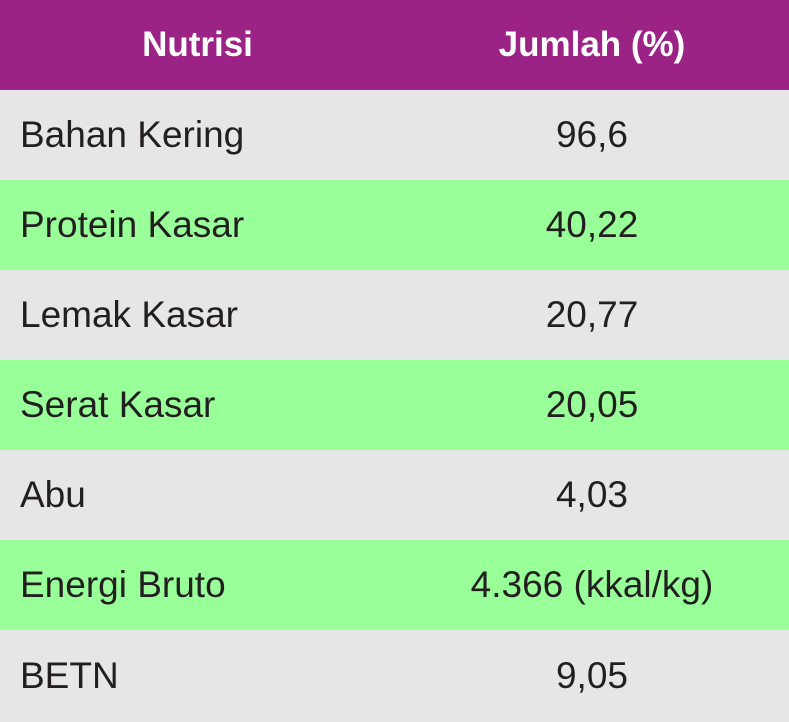 This screenshot has width=789, height=722. What do you see at coordinates (132, 224) in the screenshot?
I see `nutrient-name: Protein Kasar` at bounding box center [132, 224].